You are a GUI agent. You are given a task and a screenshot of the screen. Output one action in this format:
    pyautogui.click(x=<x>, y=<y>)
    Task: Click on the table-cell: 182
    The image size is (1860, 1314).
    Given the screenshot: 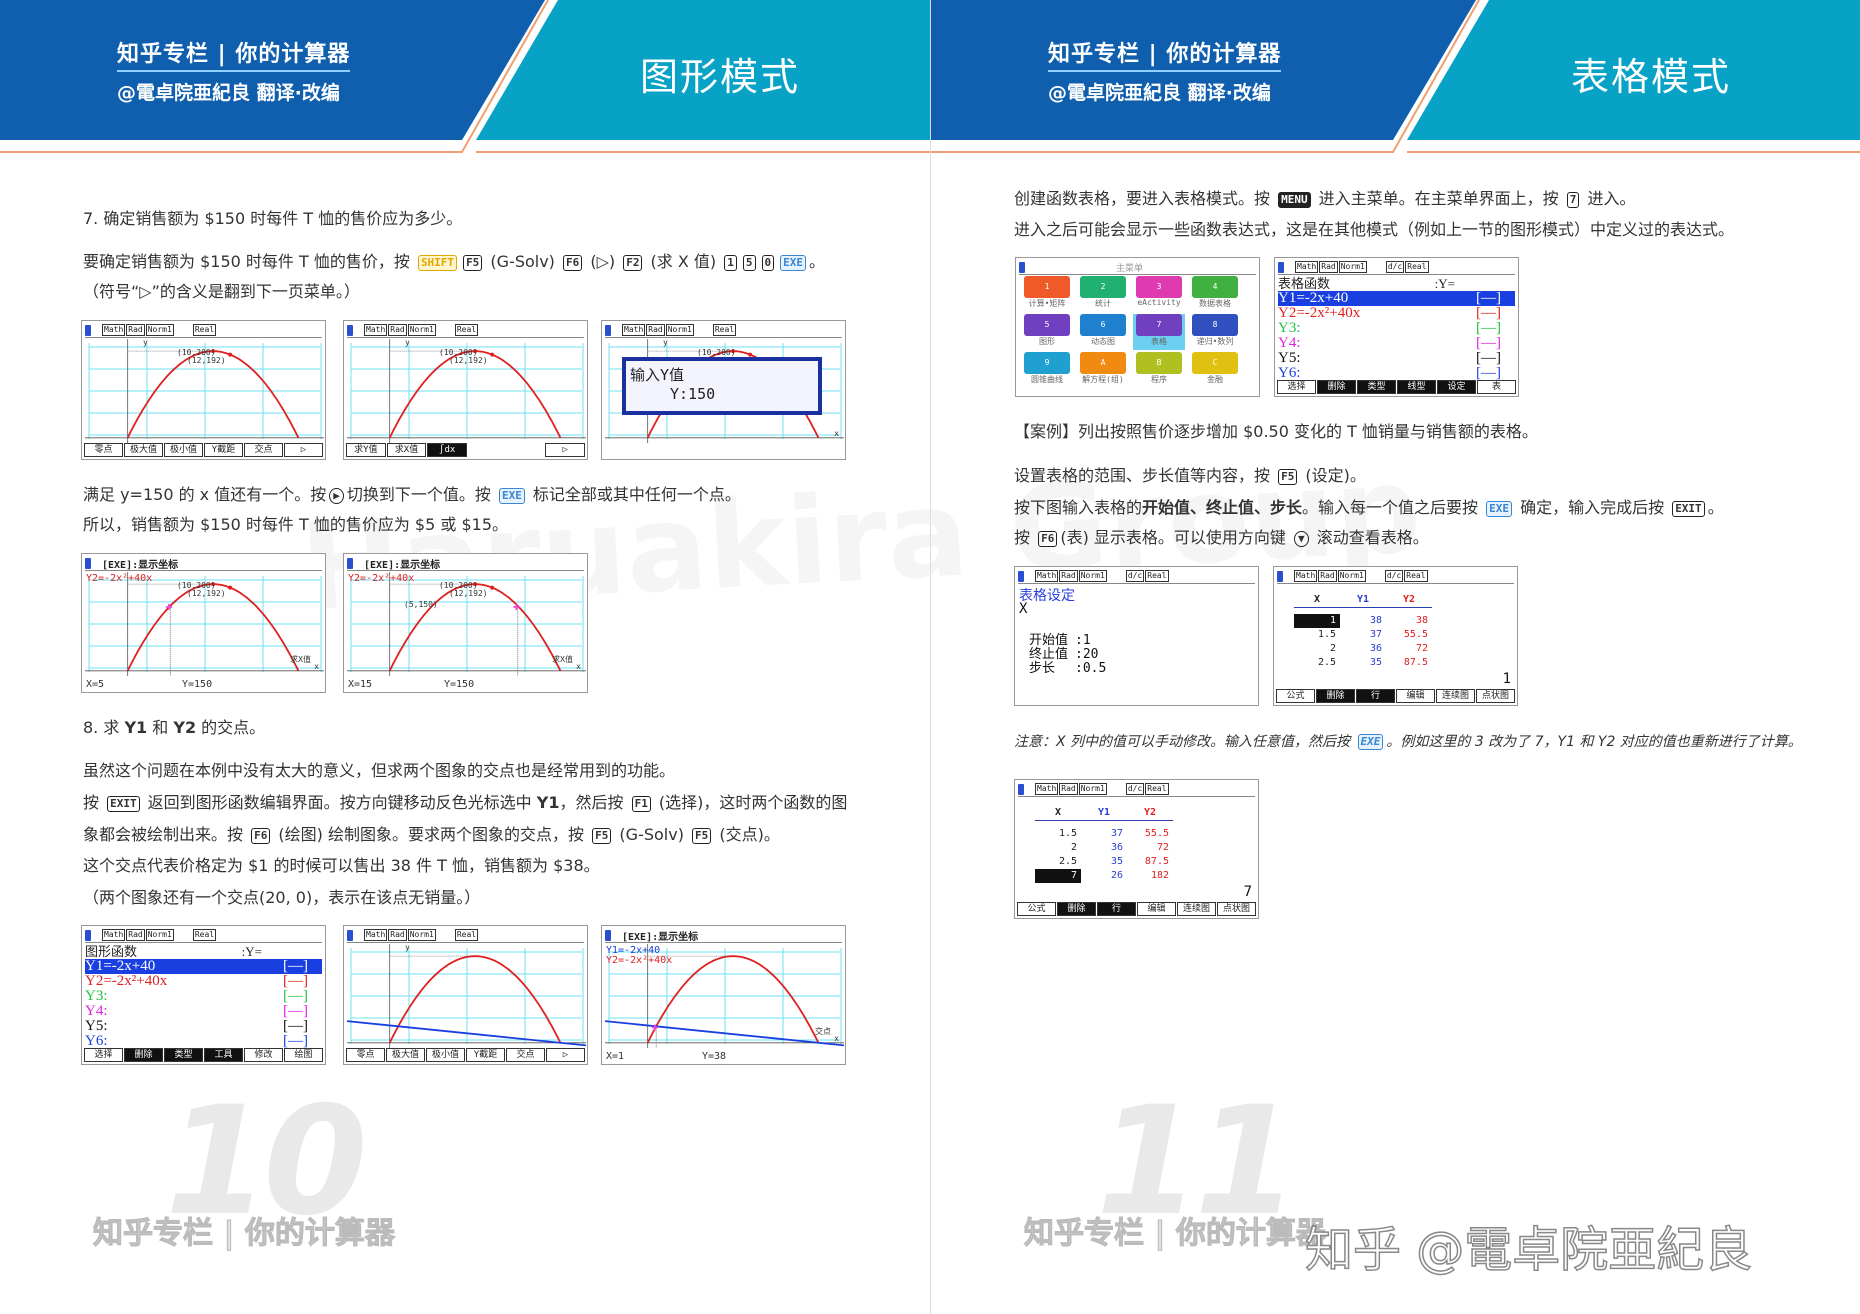 What is the action you would take?
    pyautogui.click(x=1159, y=875)
    